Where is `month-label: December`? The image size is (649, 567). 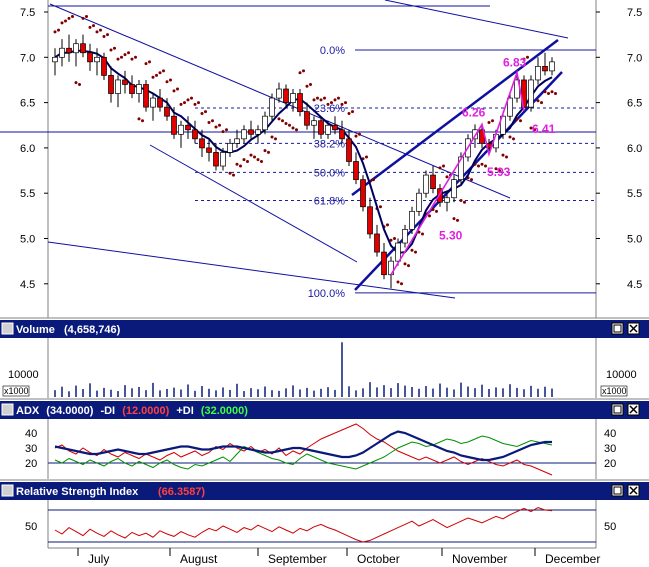 month-label: December is located at coordinates (572, 559).